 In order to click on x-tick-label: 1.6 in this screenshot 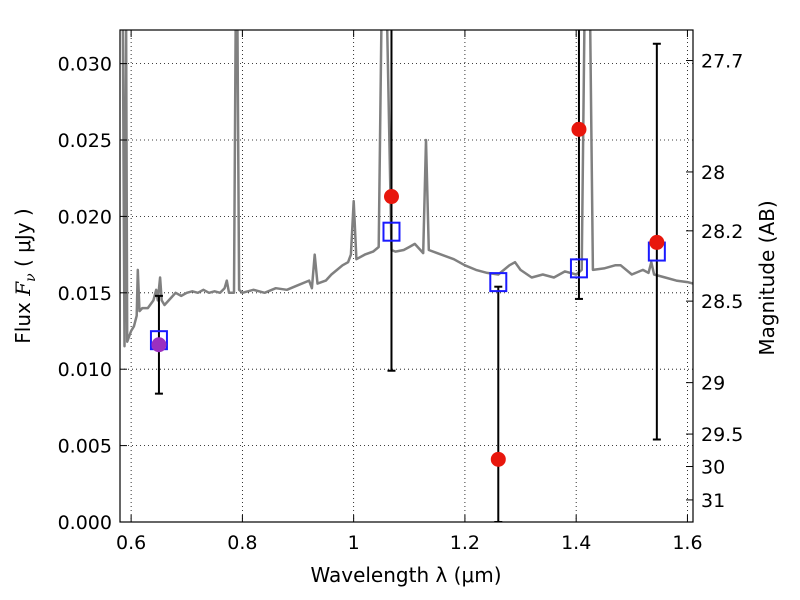, I will do `click(687, 543)`.